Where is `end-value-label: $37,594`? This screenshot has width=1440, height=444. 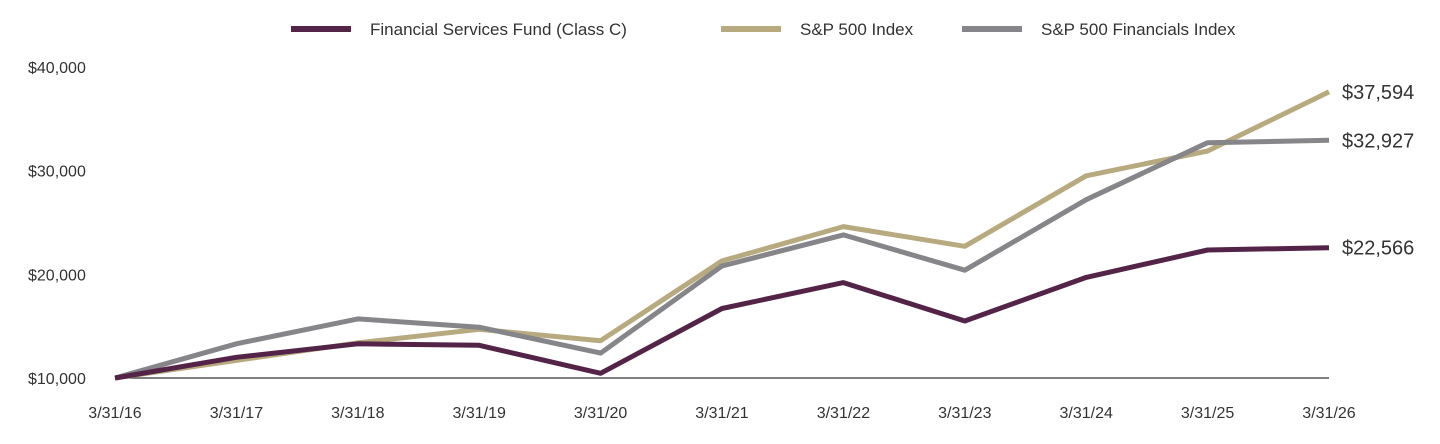
end-value-label: $37,594 is located at coordinates (1378, 93).